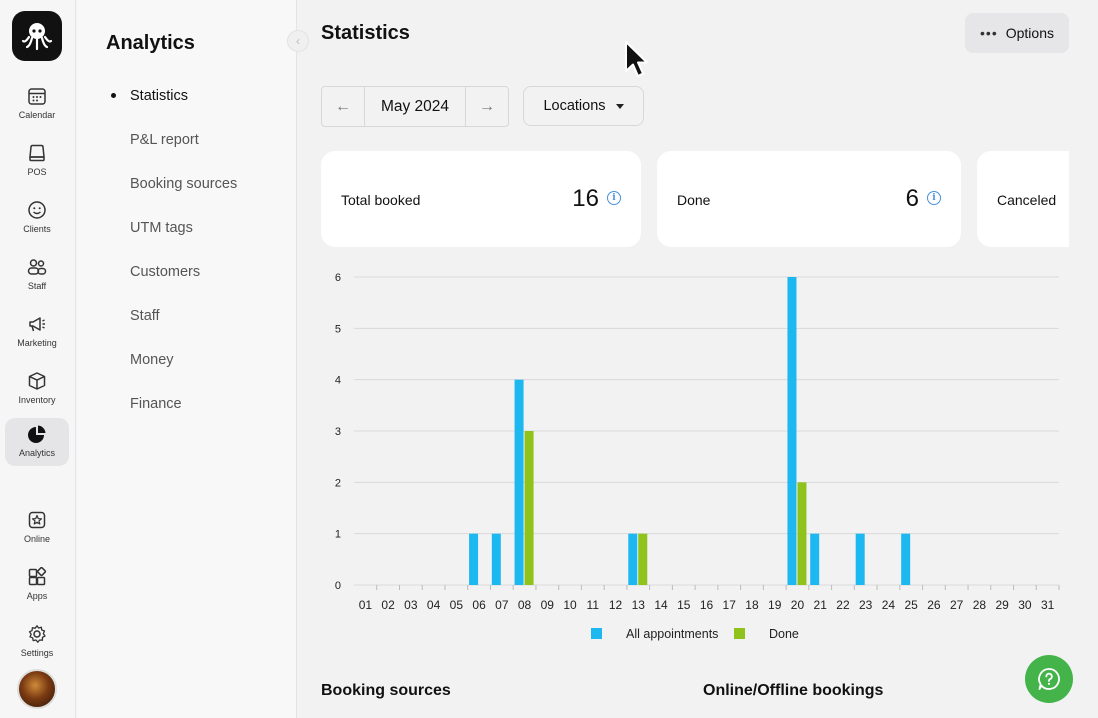 This screenshot has width=1098, height=718. What do you see at coordinates (672, 634) in the screenshot?
I see `legend-label: All appointments` at bounding box center [672, 634].